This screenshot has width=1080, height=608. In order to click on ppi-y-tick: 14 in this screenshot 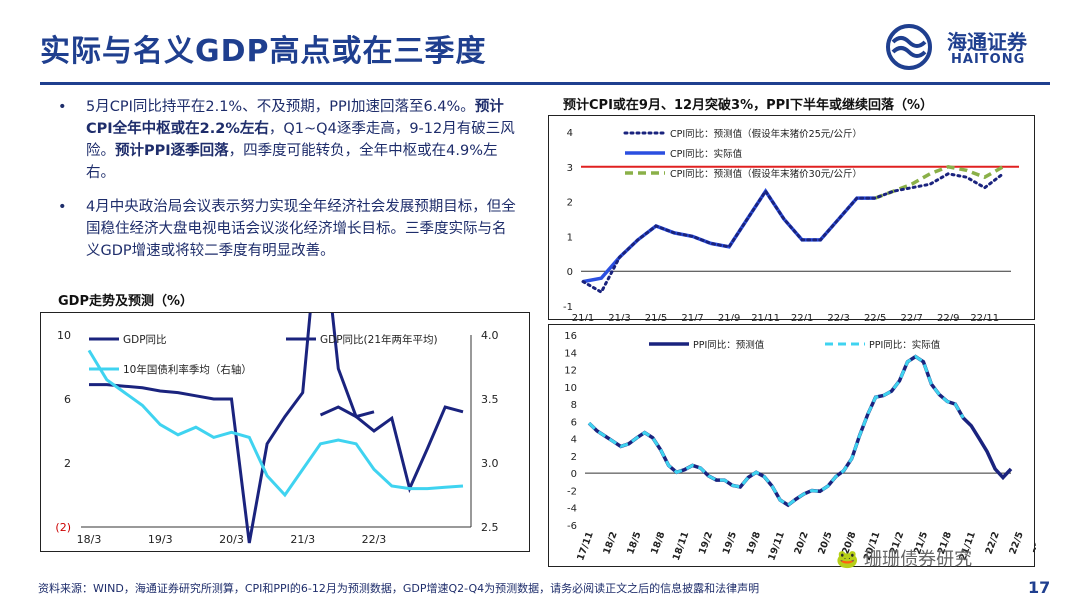, I will do `click(570, 353)`.